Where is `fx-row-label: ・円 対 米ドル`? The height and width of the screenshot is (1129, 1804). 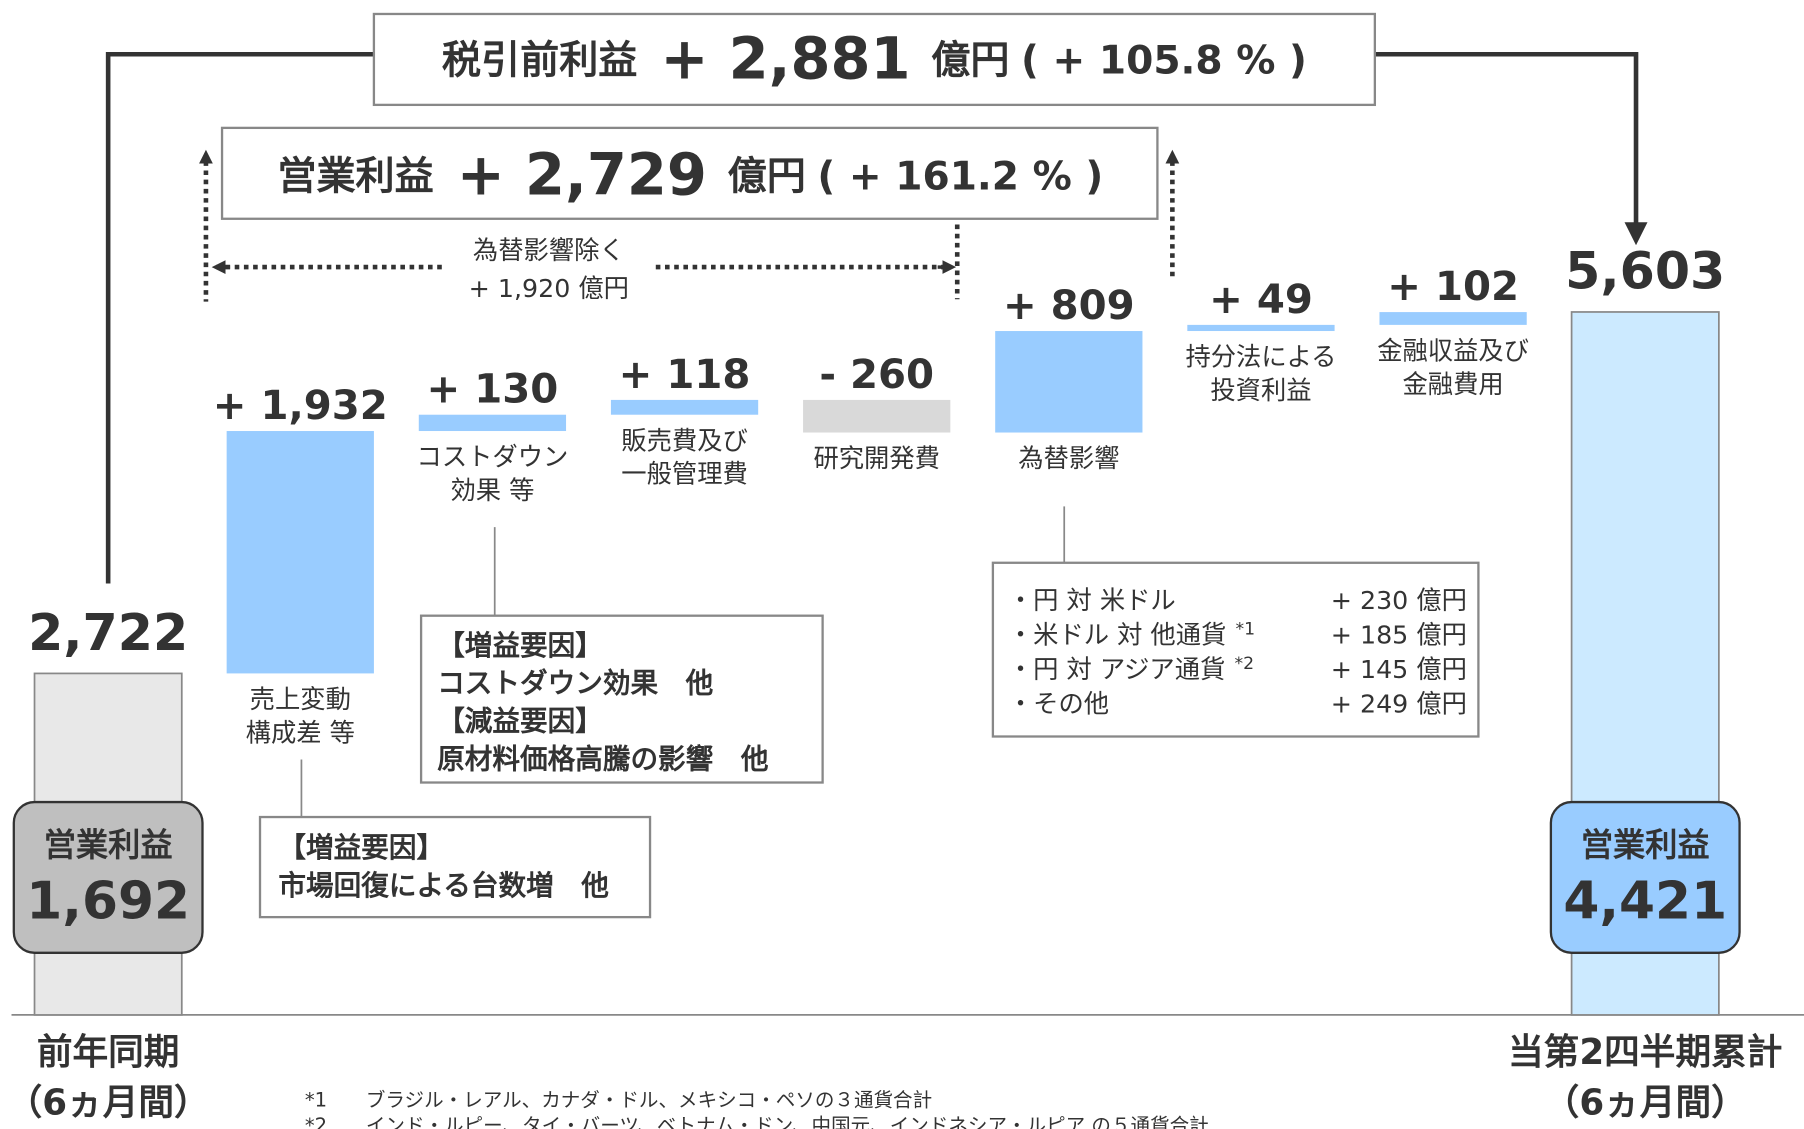 fx-row-label: ・円 対 米ドル is located at coordinates (1092, 600).